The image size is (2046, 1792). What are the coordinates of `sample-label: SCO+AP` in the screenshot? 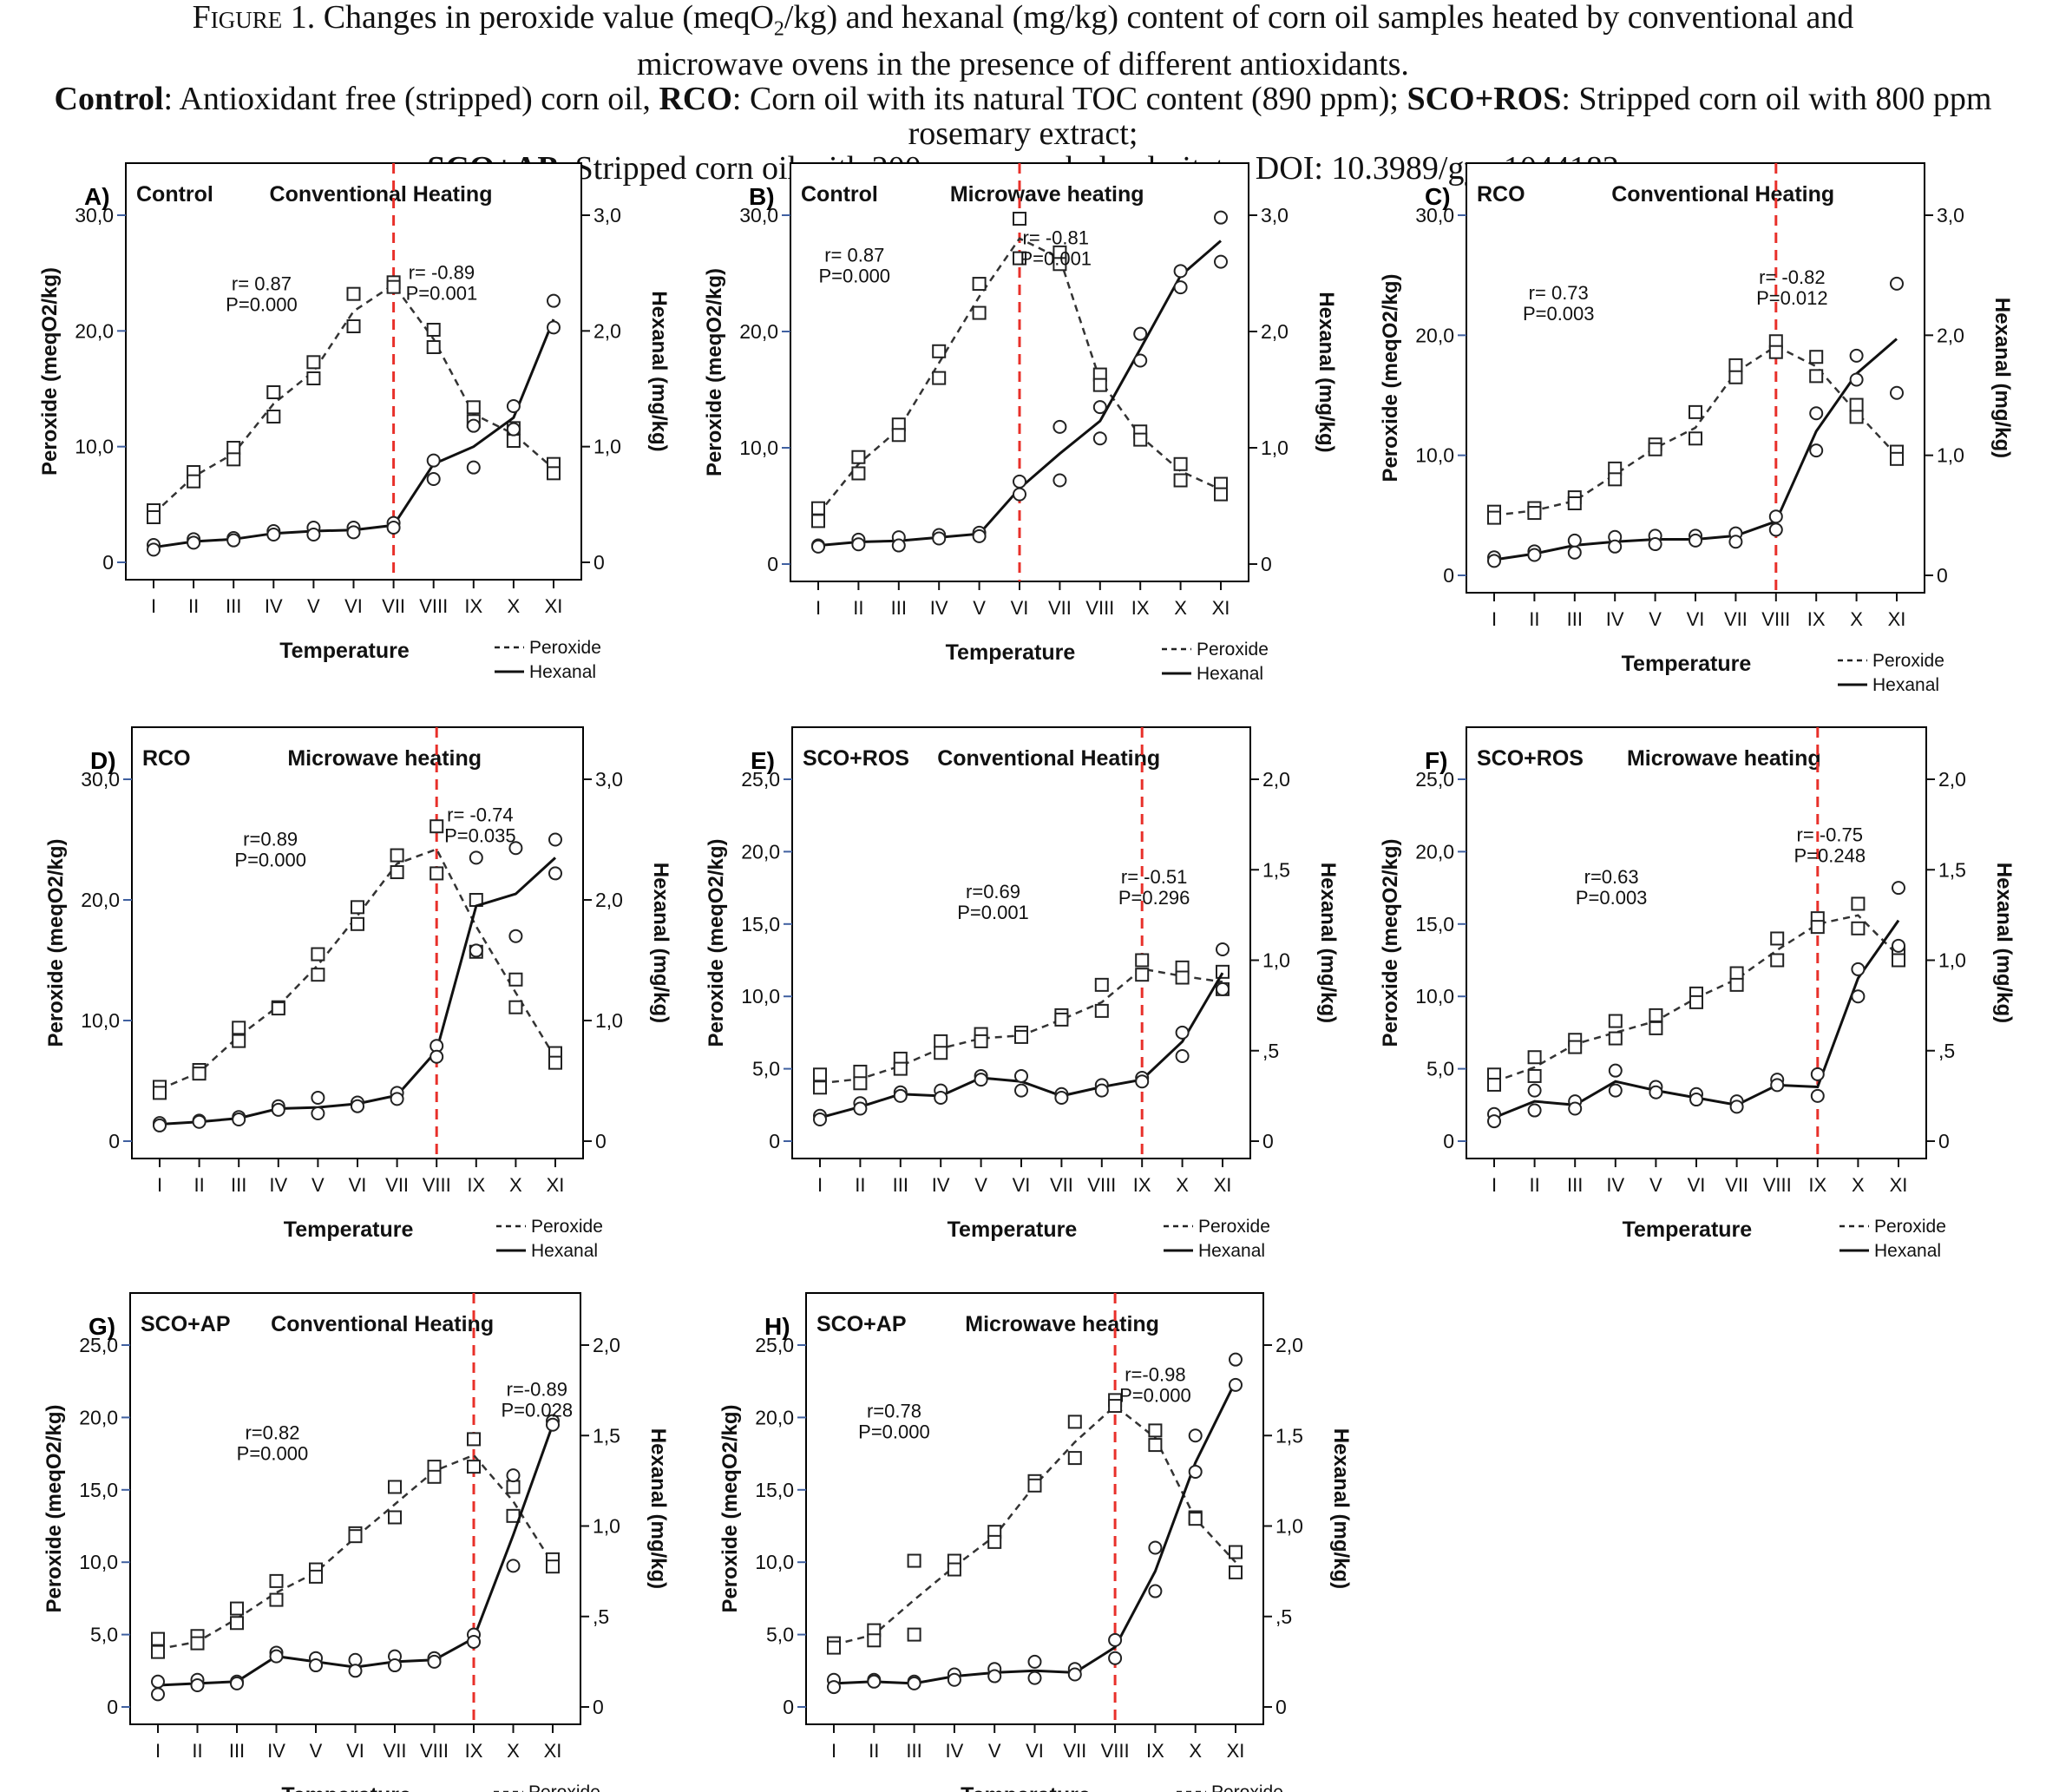 It's located at (862, 1324).